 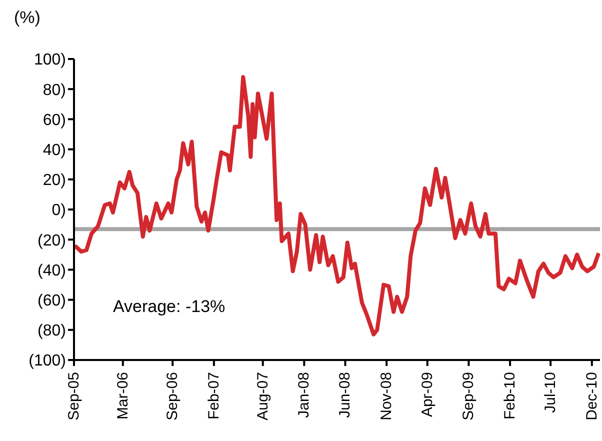 I want to click on x-tick-label: Dec-10, so click(x=591, y=396).